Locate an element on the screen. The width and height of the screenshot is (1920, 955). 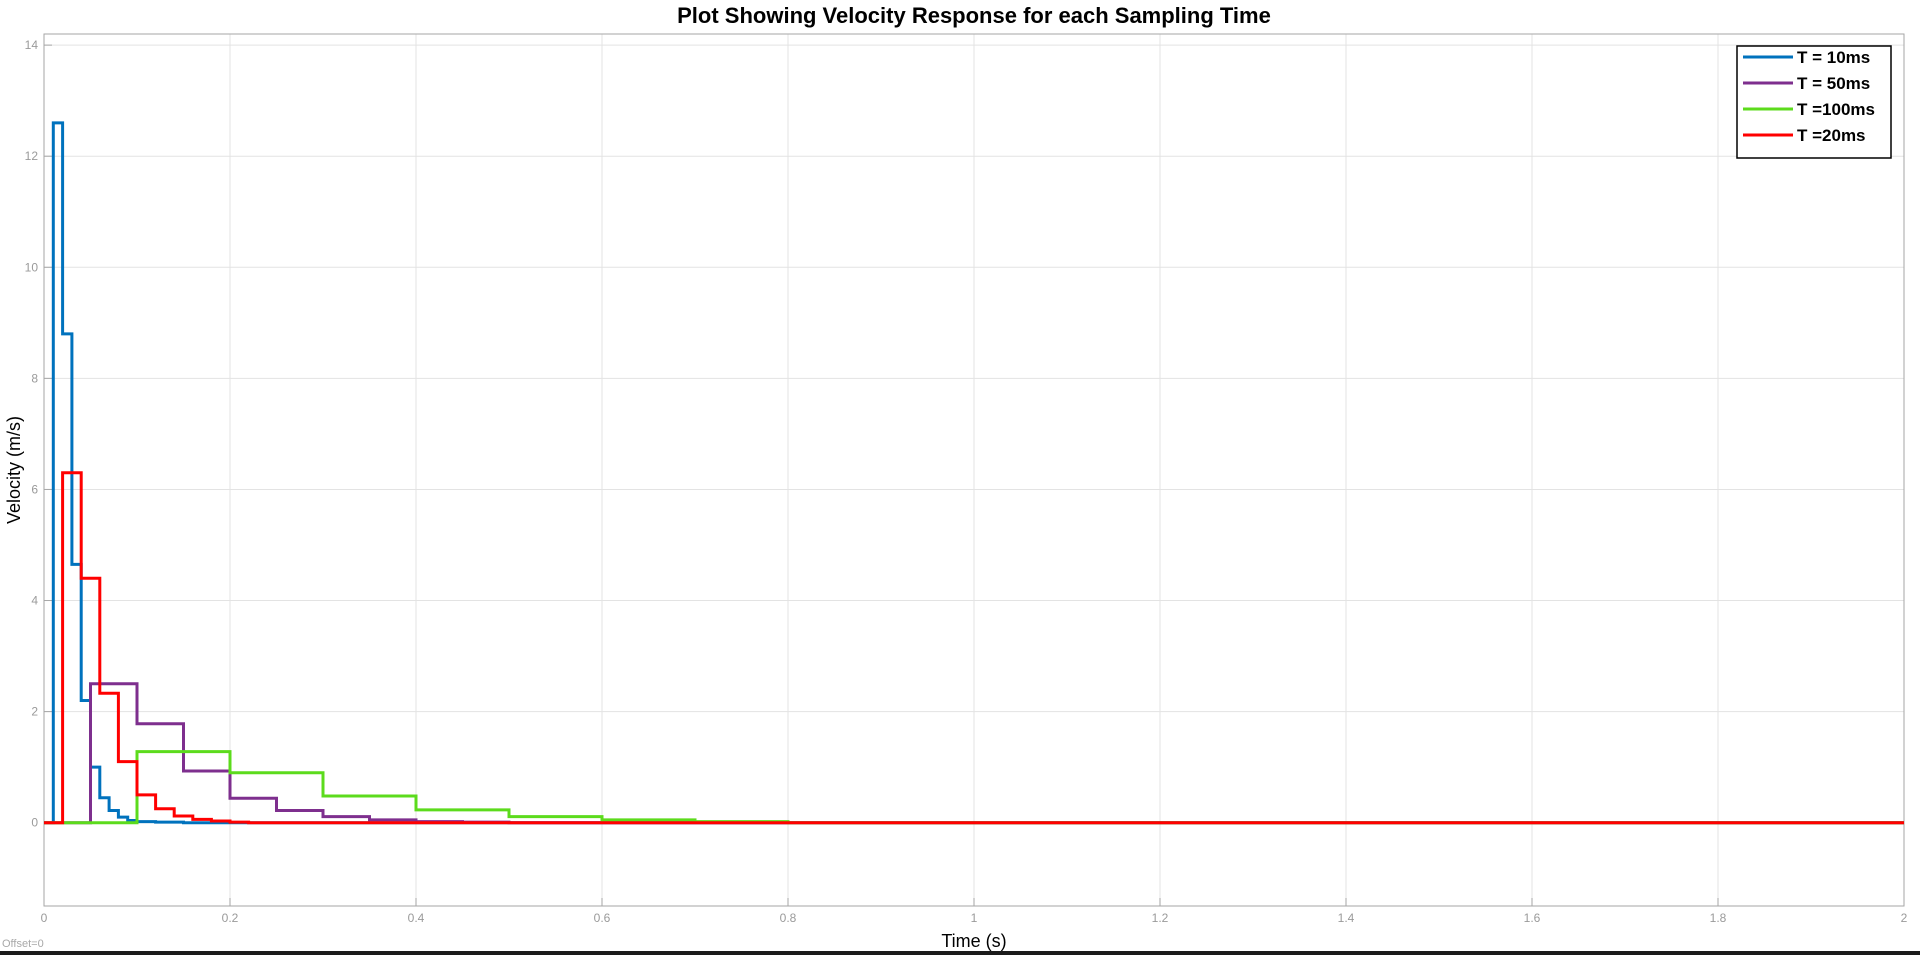
legend-label: T = 50ms is located at coordinates (1833, 83).